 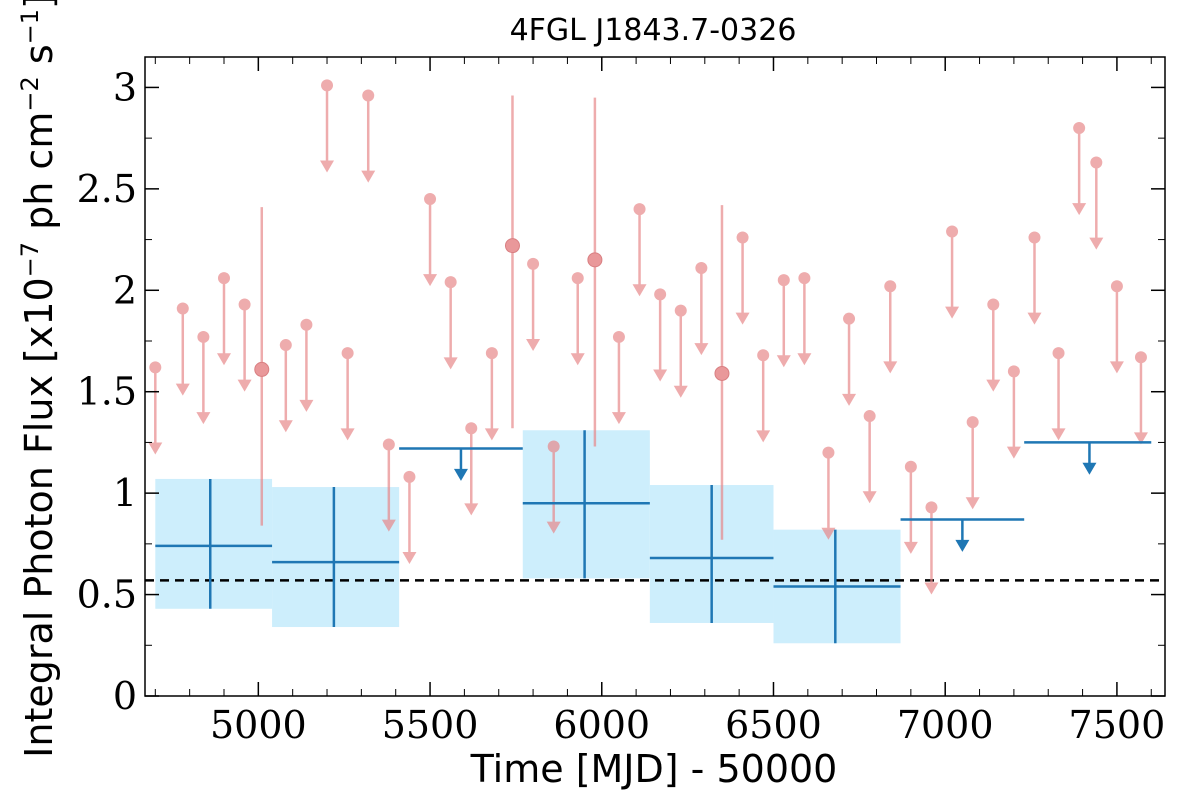 What do you see at coordinates (30, 93) in the screenshot?
I see `y-axis-label-exp2: −2` at bounding box center [30, 93].